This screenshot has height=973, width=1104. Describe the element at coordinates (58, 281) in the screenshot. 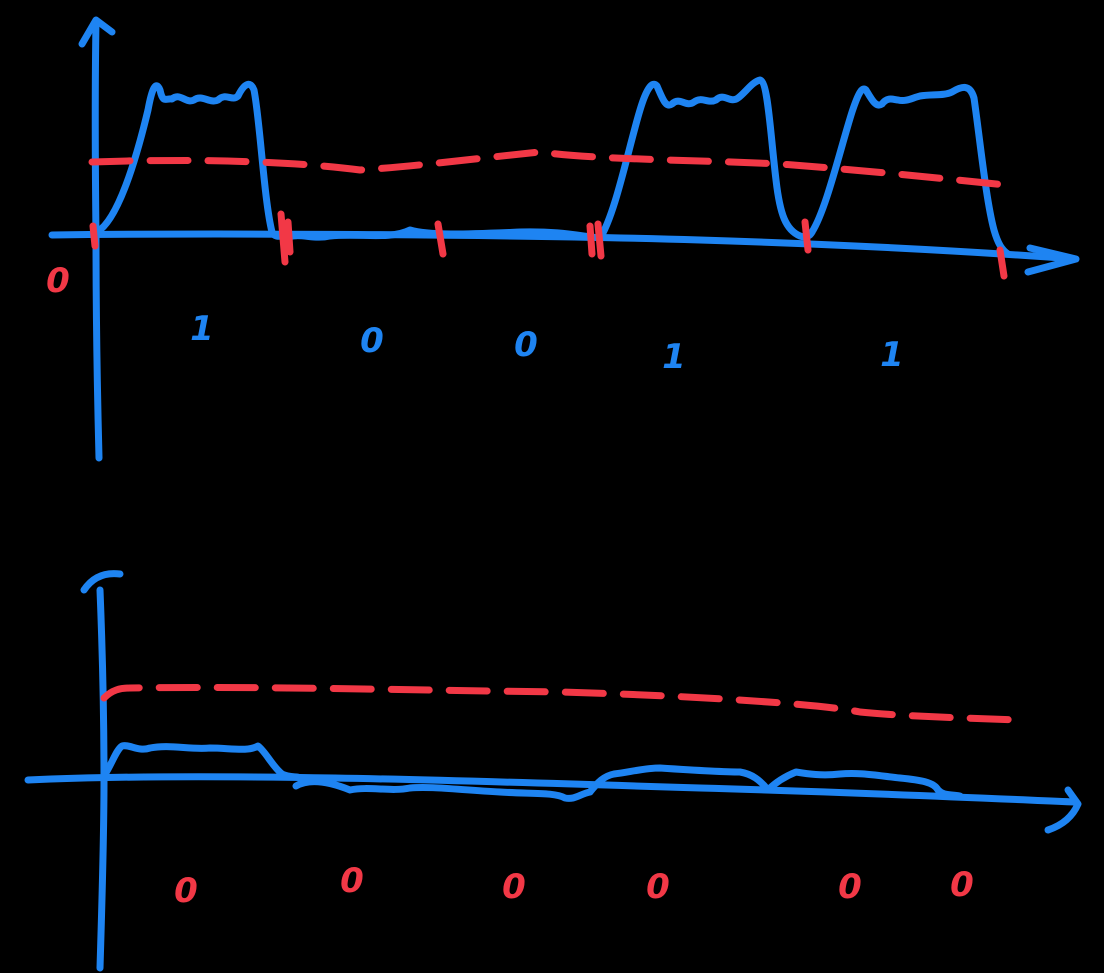

I see `top-origin-label: 0` at that location.